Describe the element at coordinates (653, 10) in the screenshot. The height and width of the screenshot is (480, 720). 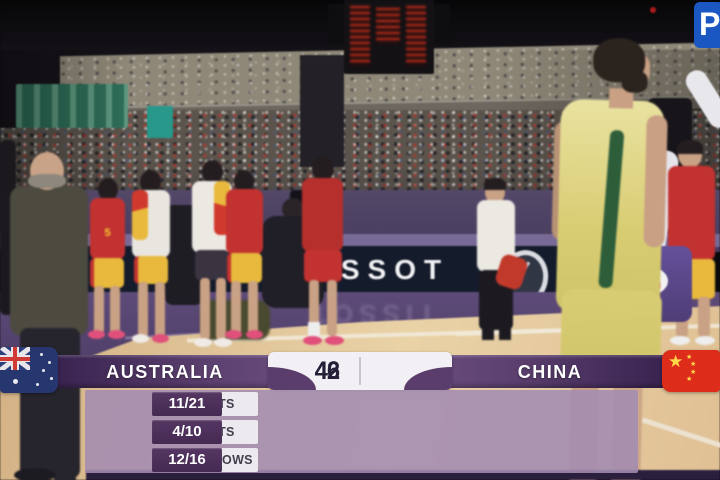
I see `red-light-icon` at that location.